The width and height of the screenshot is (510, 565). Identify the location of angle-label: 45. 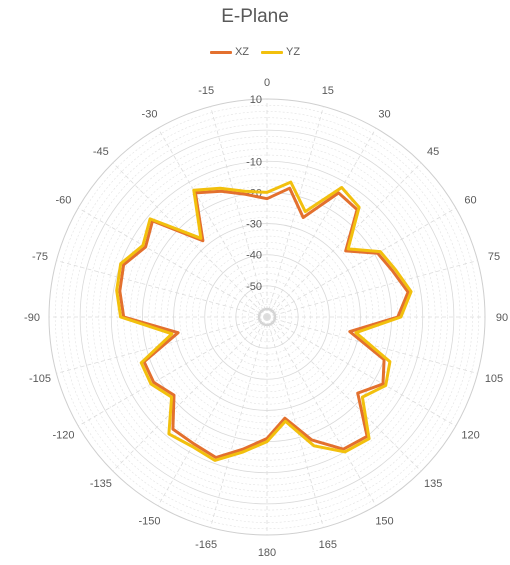
(433, 152).